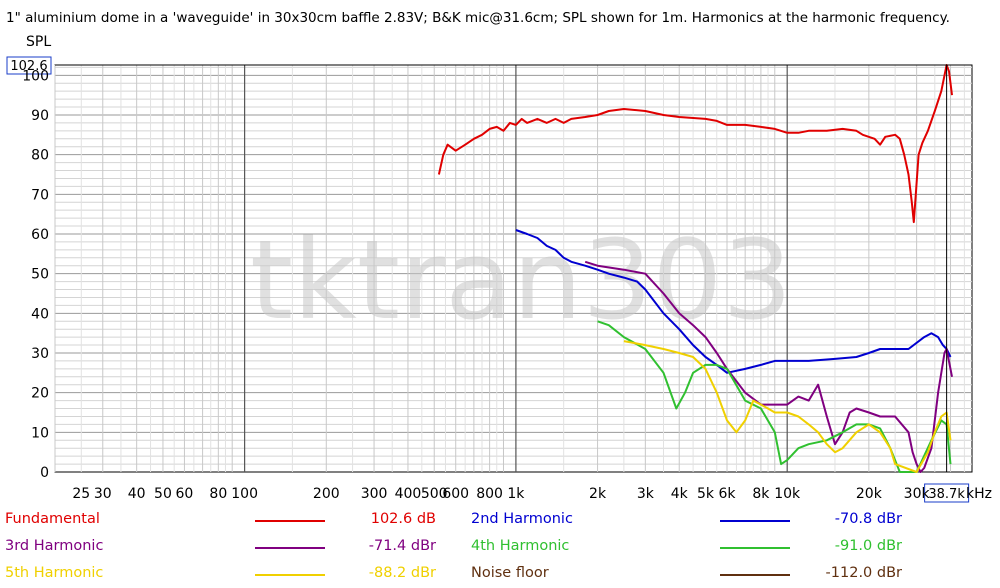 The width and height of the screenshot is (1000, 588). What do you see at coordinates (40, 394) in the screenshot?
I see `y-tick-label: 20` at bounding box center [40, 394].